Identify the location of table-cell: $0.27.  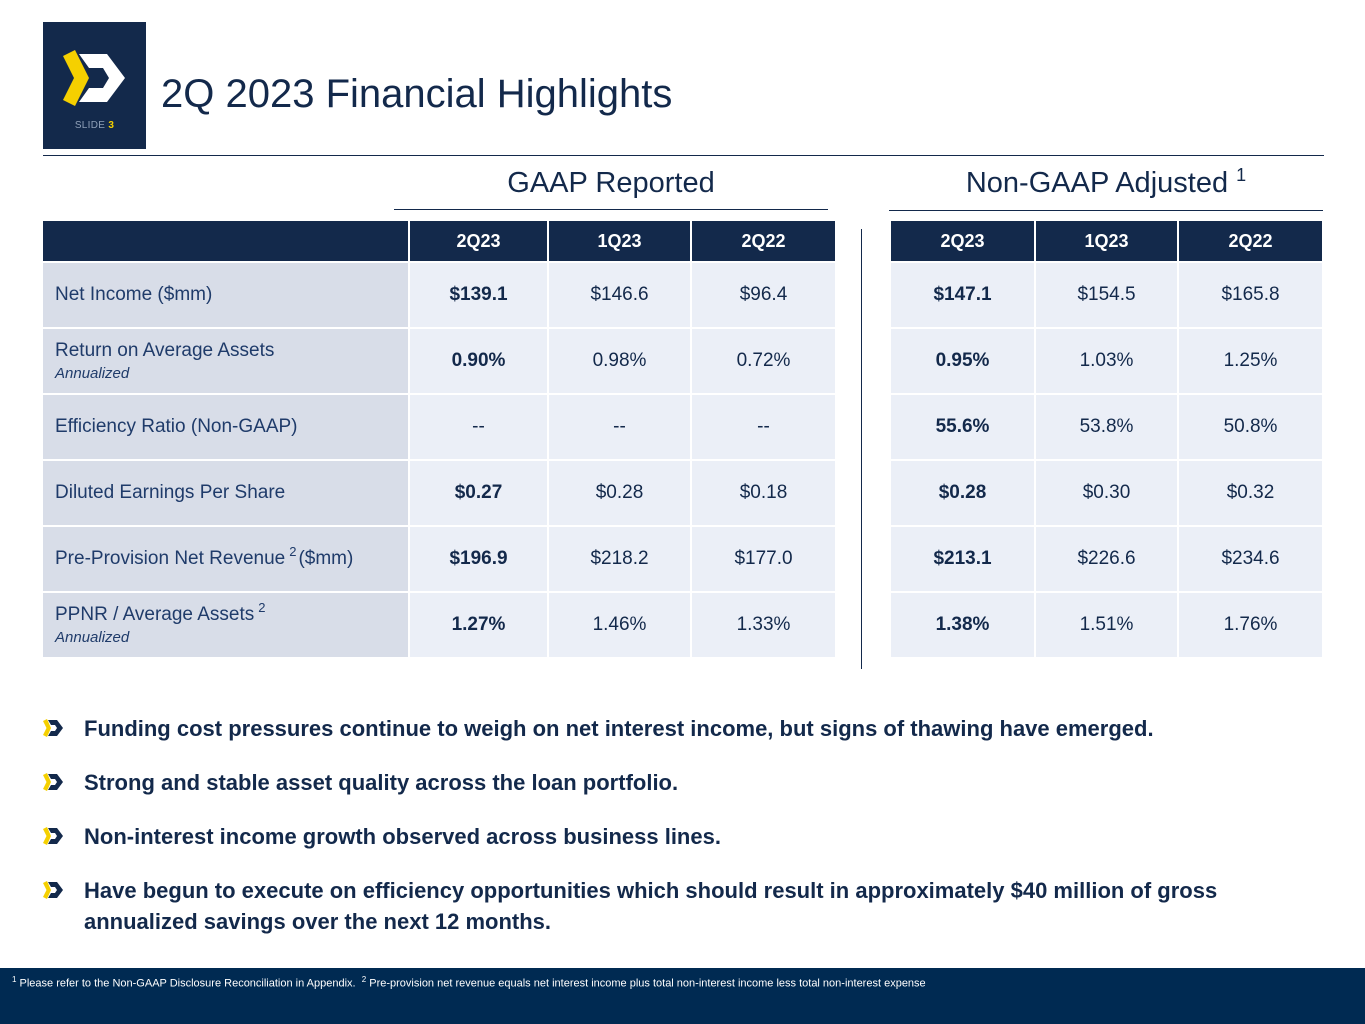
(478, 493).